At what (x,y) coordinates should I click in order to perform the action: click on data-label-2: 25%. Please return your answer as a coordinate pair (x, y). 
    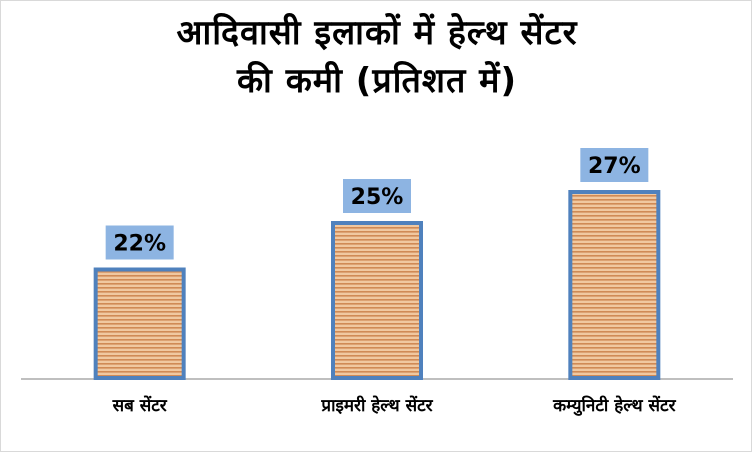
    Looking at the image, I should click on (377, 197).